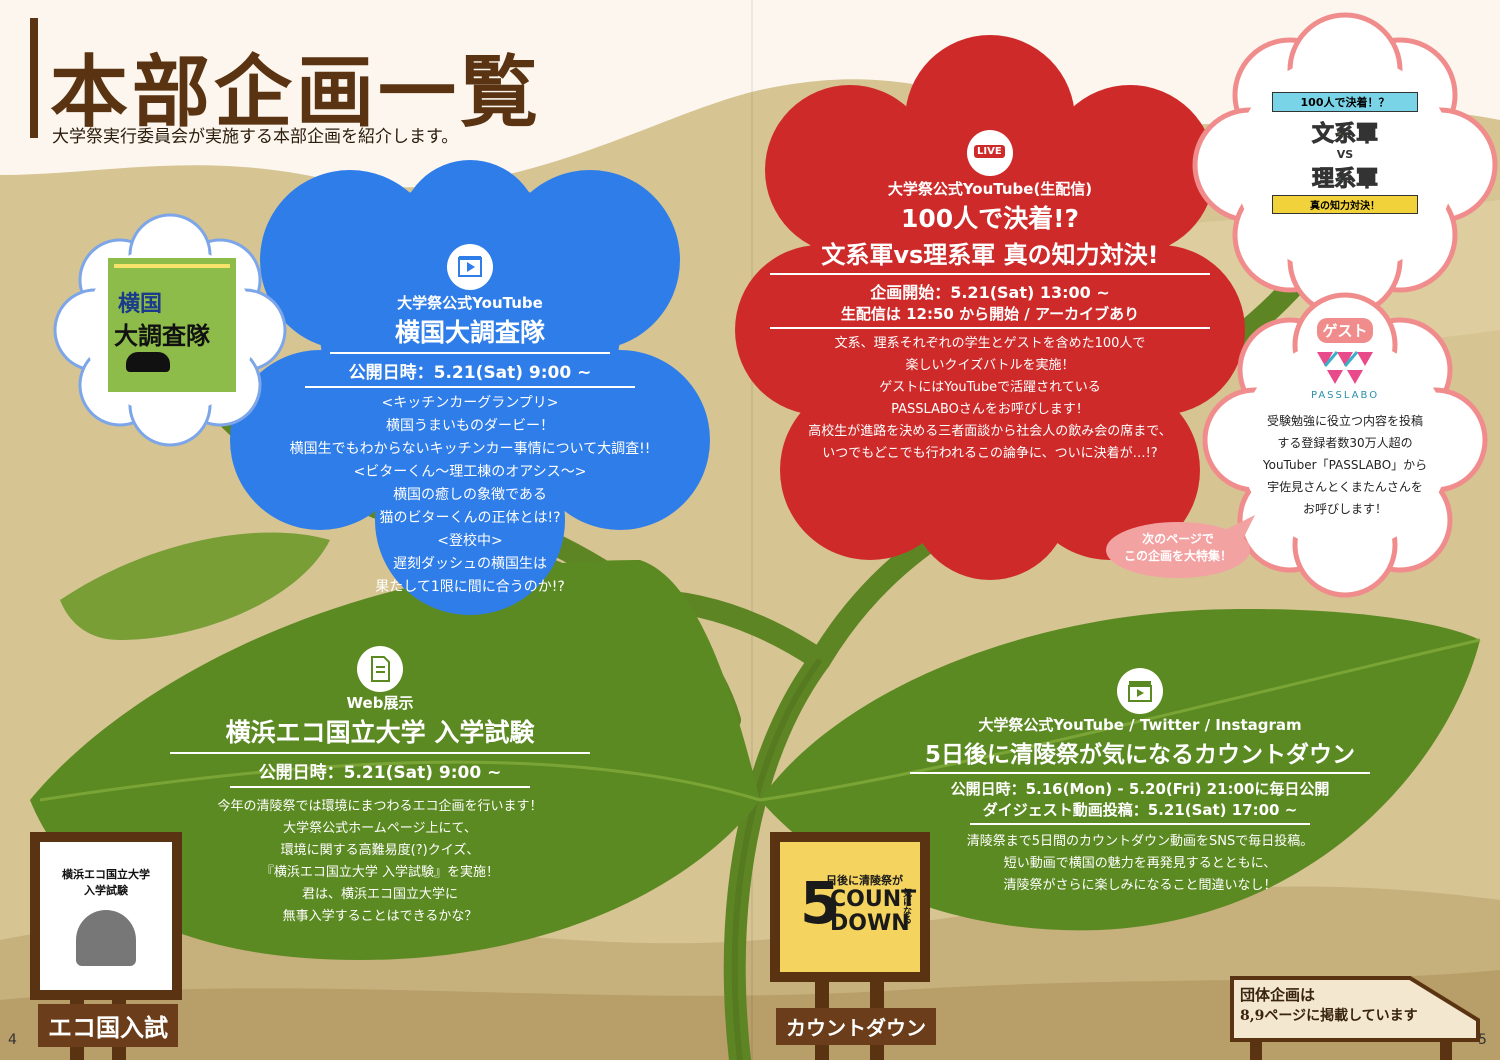  What do you see at coordinates (380, 773) in the screenshot?
I see `left-leaf-date: 公開日時：5.21(Sat) 9:00 ~` at bounding box center [380, 773].